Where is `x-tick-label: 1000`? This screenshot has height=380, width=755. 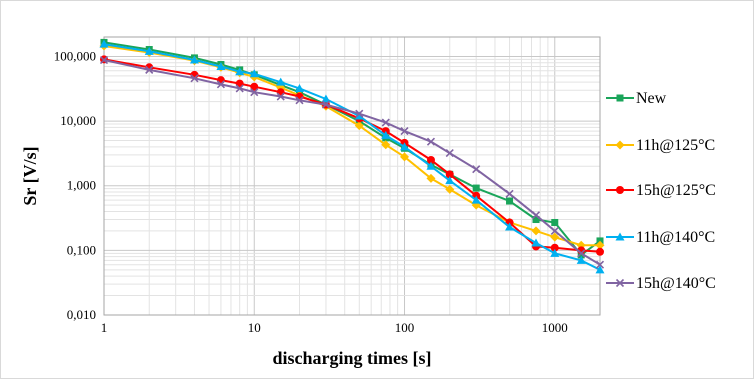 x-tick-label: 1000 is located at coordinates (555, 327).